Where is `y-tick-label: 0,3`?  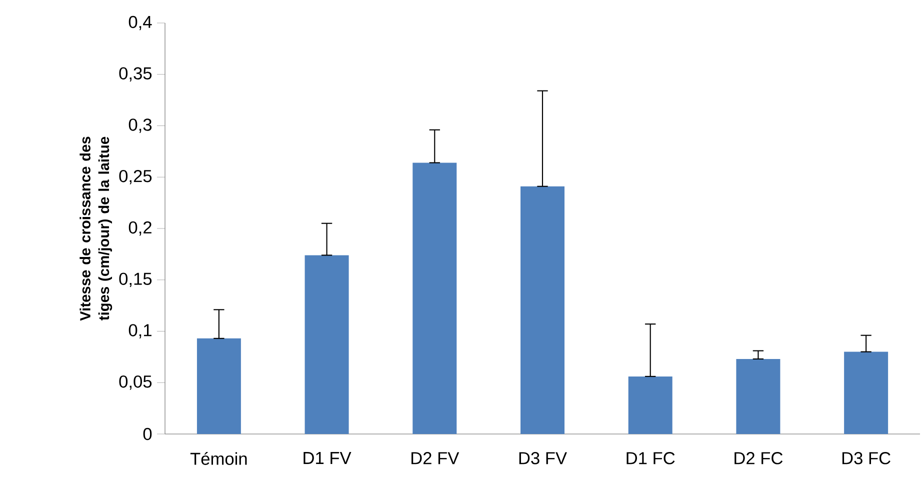
y-tick-label: 0,3 is located at coordinates (140, 125).